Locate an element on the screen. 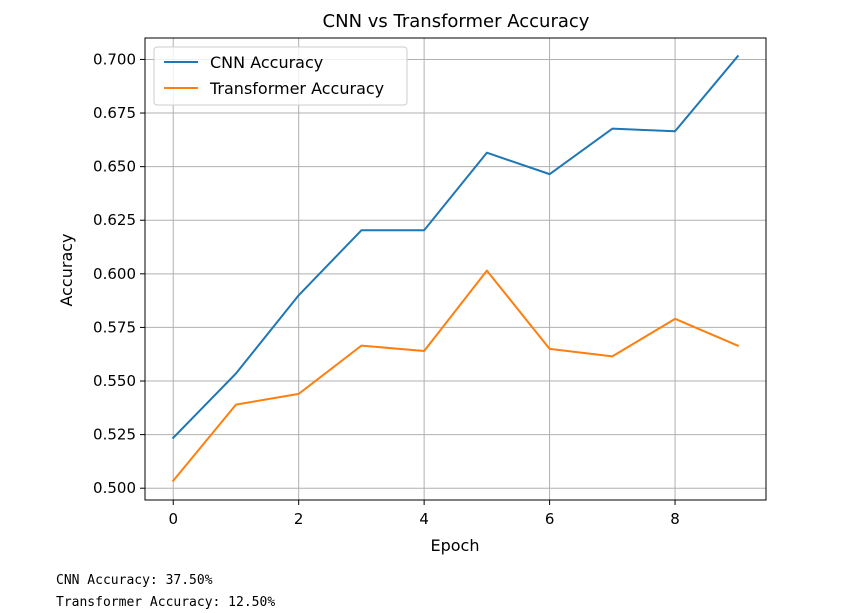 This screenshot has height=613, width=850. chart-title: CNN vs Transformer Accuracy is located at coordinates (456, 21).